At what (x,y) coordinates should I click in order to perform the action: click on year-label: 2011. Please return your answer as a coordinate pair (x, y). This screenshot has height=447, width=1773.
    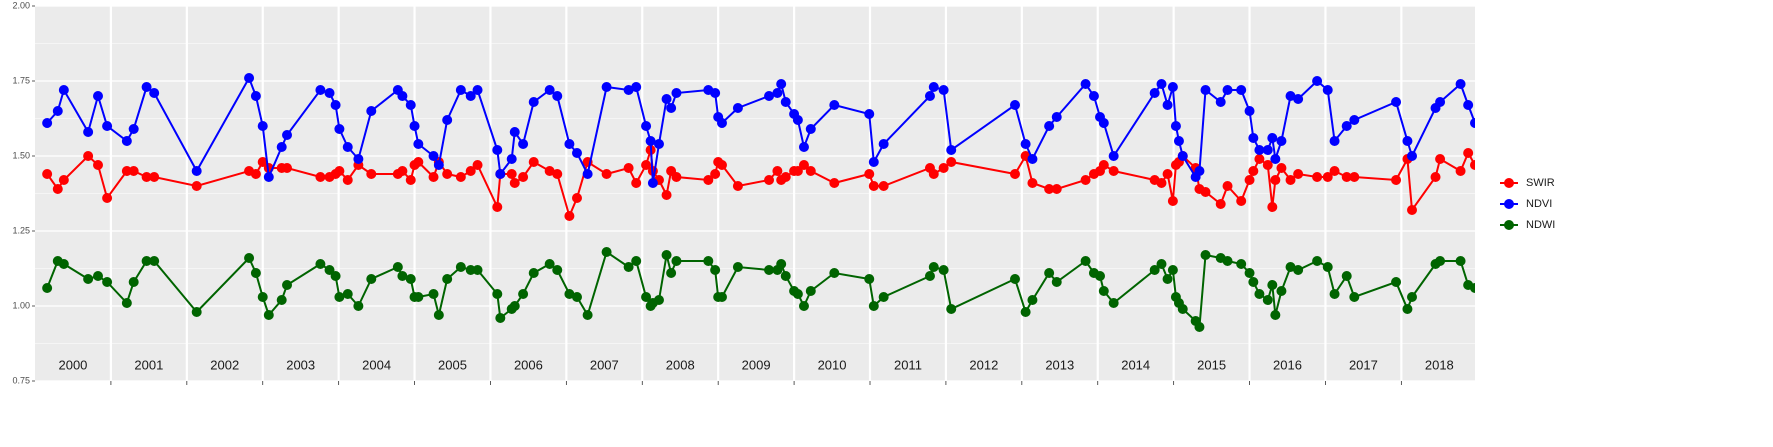
    Looking at the image, I should click on (908, 364).